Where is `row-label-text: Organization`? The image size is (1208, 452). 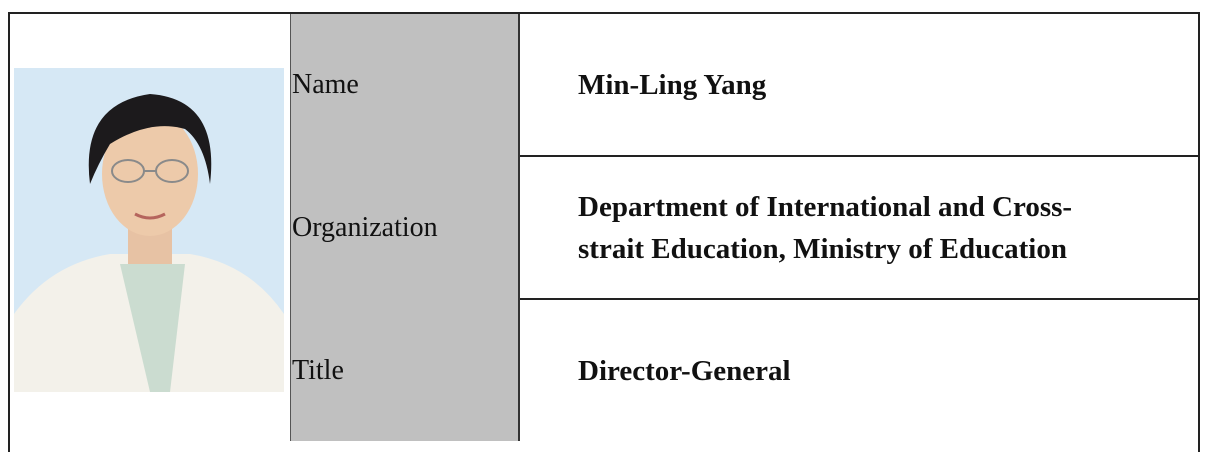 row-label-text: Organization is located at coordinates (365, 227).